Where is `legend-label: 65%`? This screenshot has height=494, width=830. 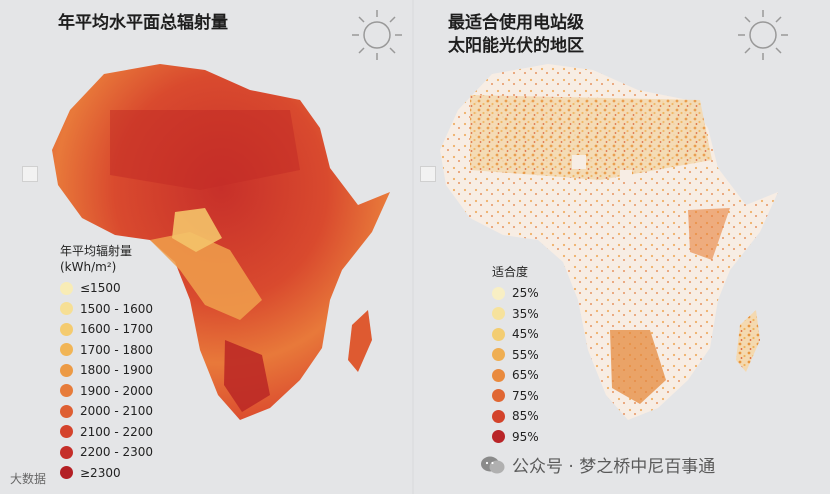
legend-label: 65% is located at coordinates (525, 375).